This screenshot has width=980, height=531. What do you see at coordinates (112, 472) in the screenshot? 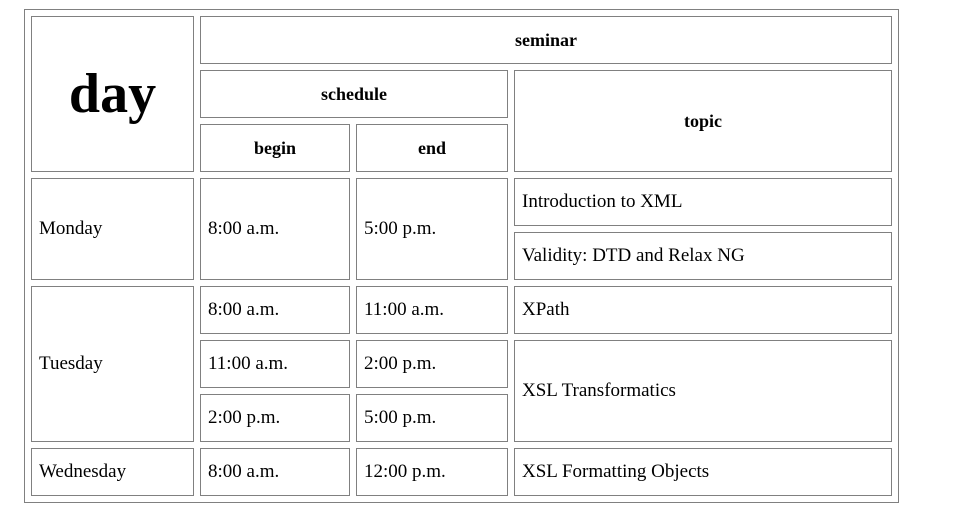
I see `day-cell-wednesday: Wednesday` at bounding box center [112, 472].